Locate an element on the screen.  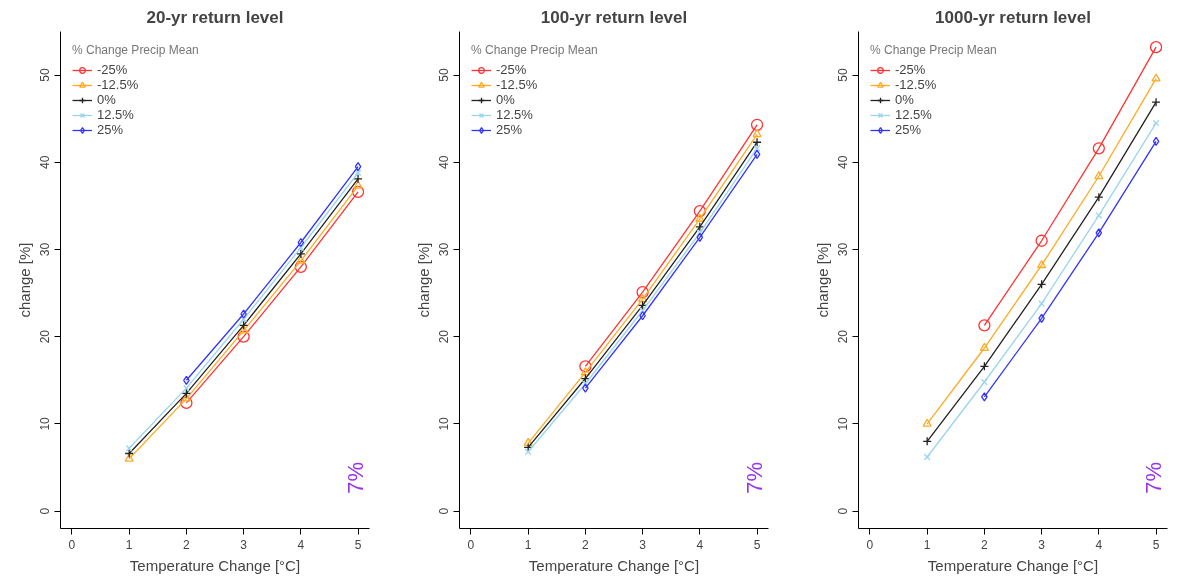
chart-title: 20-yr return level is located at coordinates (215, 17).